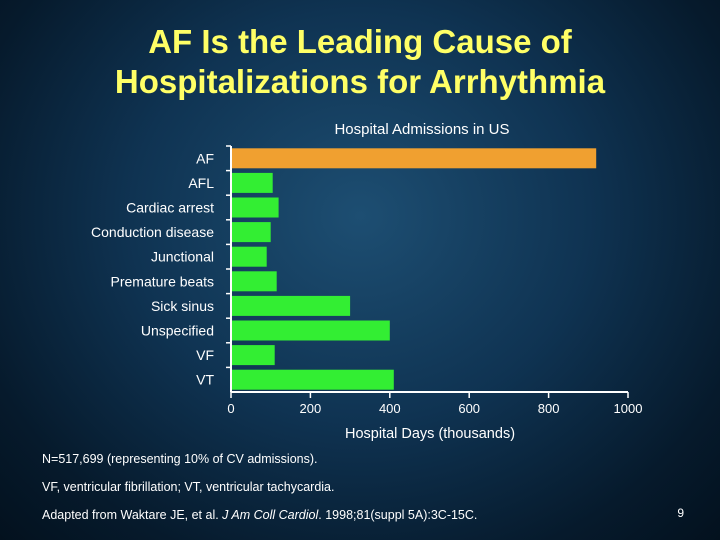 The image size is (720, 540). I want to click on bar-junctional, so click(249, 256).